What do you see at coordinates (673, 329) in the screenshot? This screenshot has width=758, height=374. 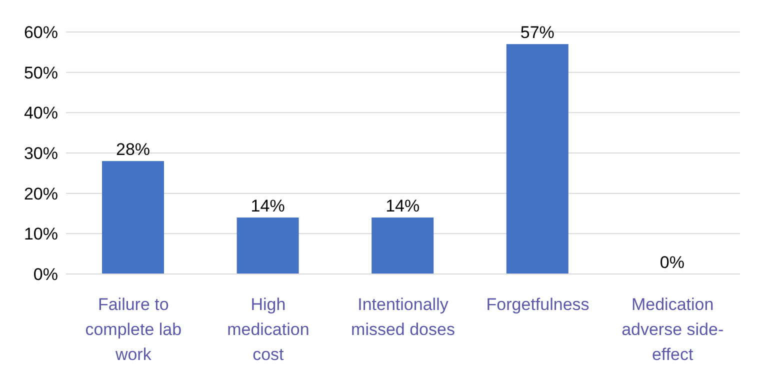 I see `x-tick-label: Medication adverse side-effect` at bounding box center [673, 329].